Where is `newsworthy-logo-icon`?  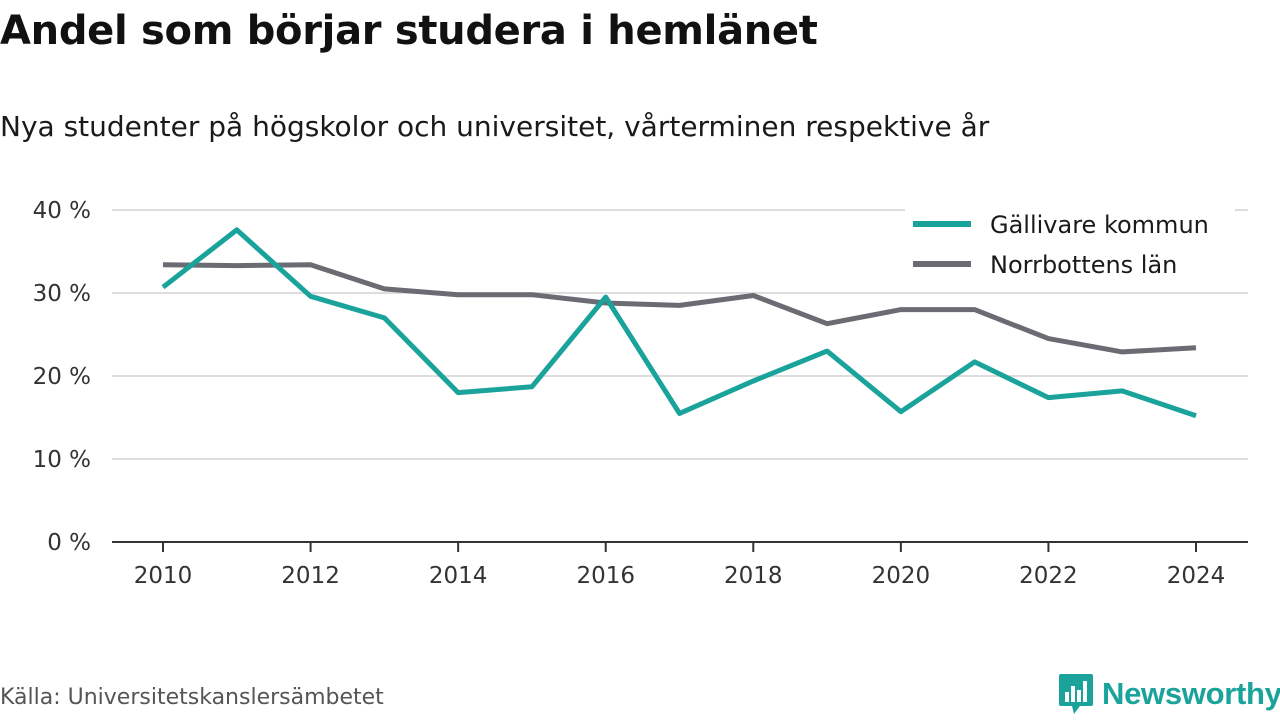
newsworthy-logo-icon is located at coordinates (1076, 694).